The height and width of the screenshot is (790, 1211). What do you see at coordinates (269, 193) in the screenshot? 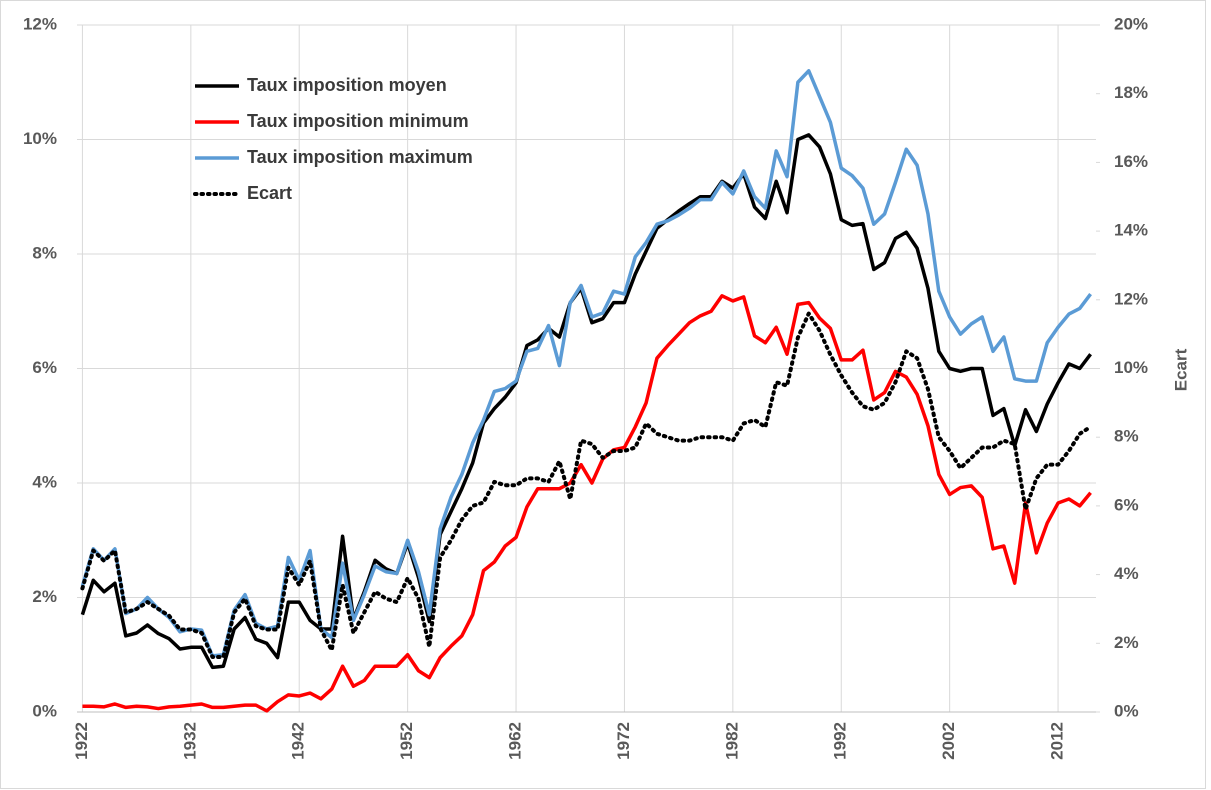
I see `legend-label: Ecart` at bounding box center [269, 193].